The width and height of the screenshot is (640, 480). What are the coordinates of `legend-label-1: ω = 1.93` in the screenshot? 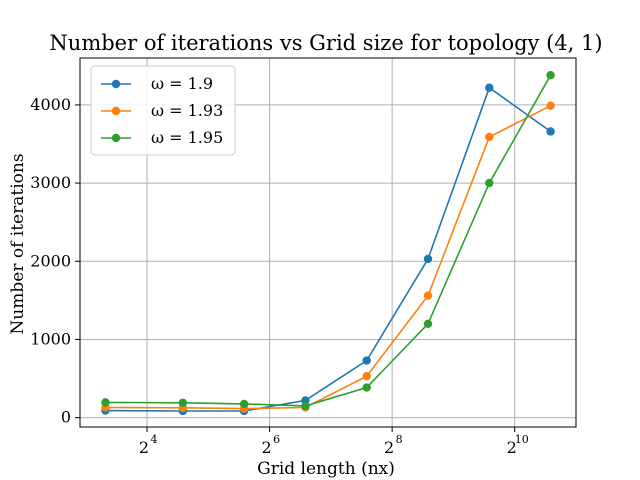 It's located at (187, 110).